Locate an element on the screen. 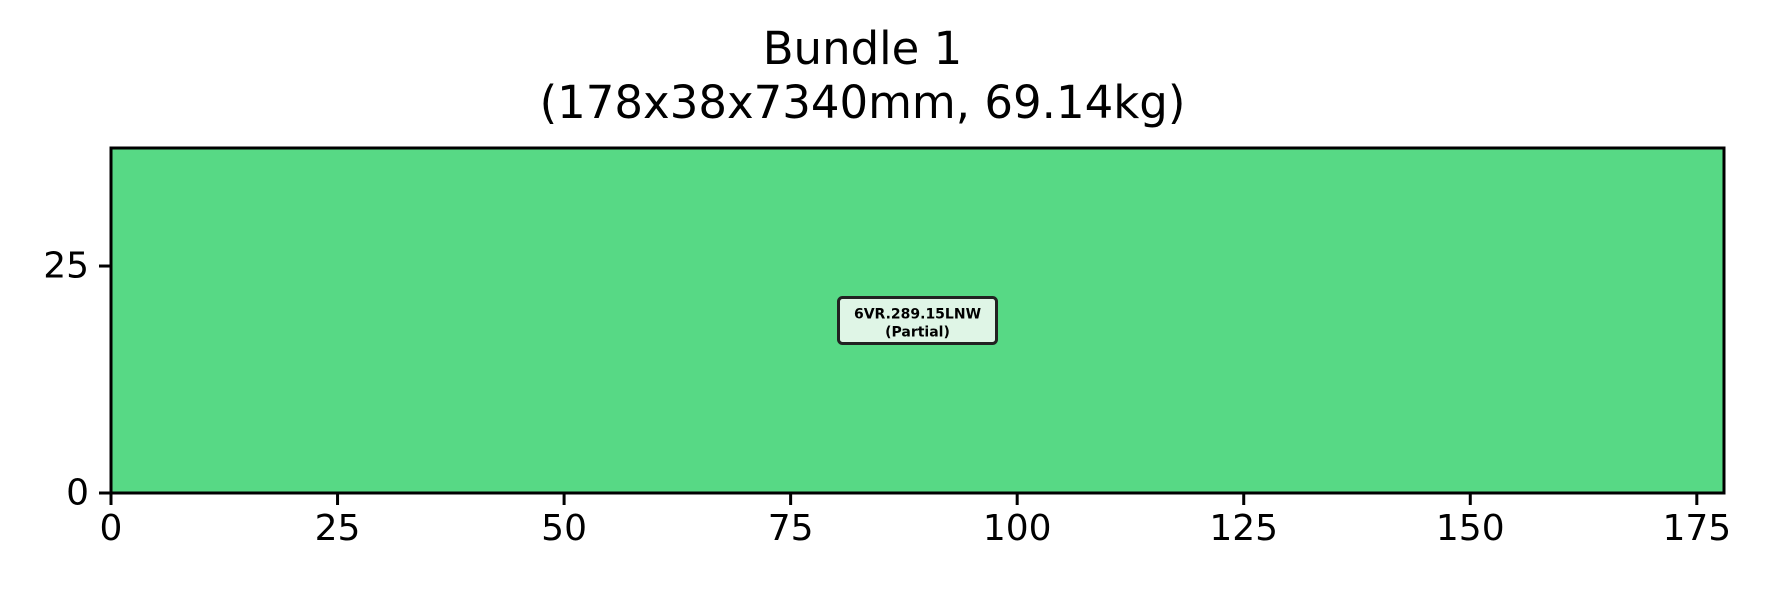 The image size is (1767, 594). x-tick-label-25: 25 is located at coordinates (338, 528).